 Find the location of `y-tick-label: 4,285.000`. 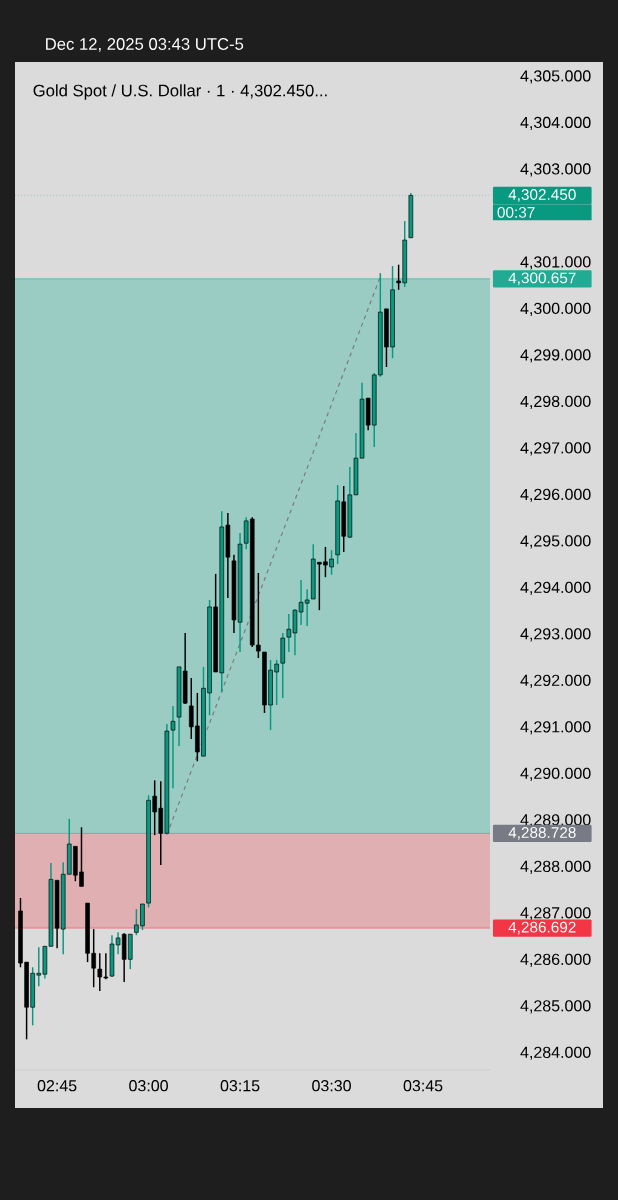

y-tick-label: 4,285.000 is located at coordinates (555, 1007).